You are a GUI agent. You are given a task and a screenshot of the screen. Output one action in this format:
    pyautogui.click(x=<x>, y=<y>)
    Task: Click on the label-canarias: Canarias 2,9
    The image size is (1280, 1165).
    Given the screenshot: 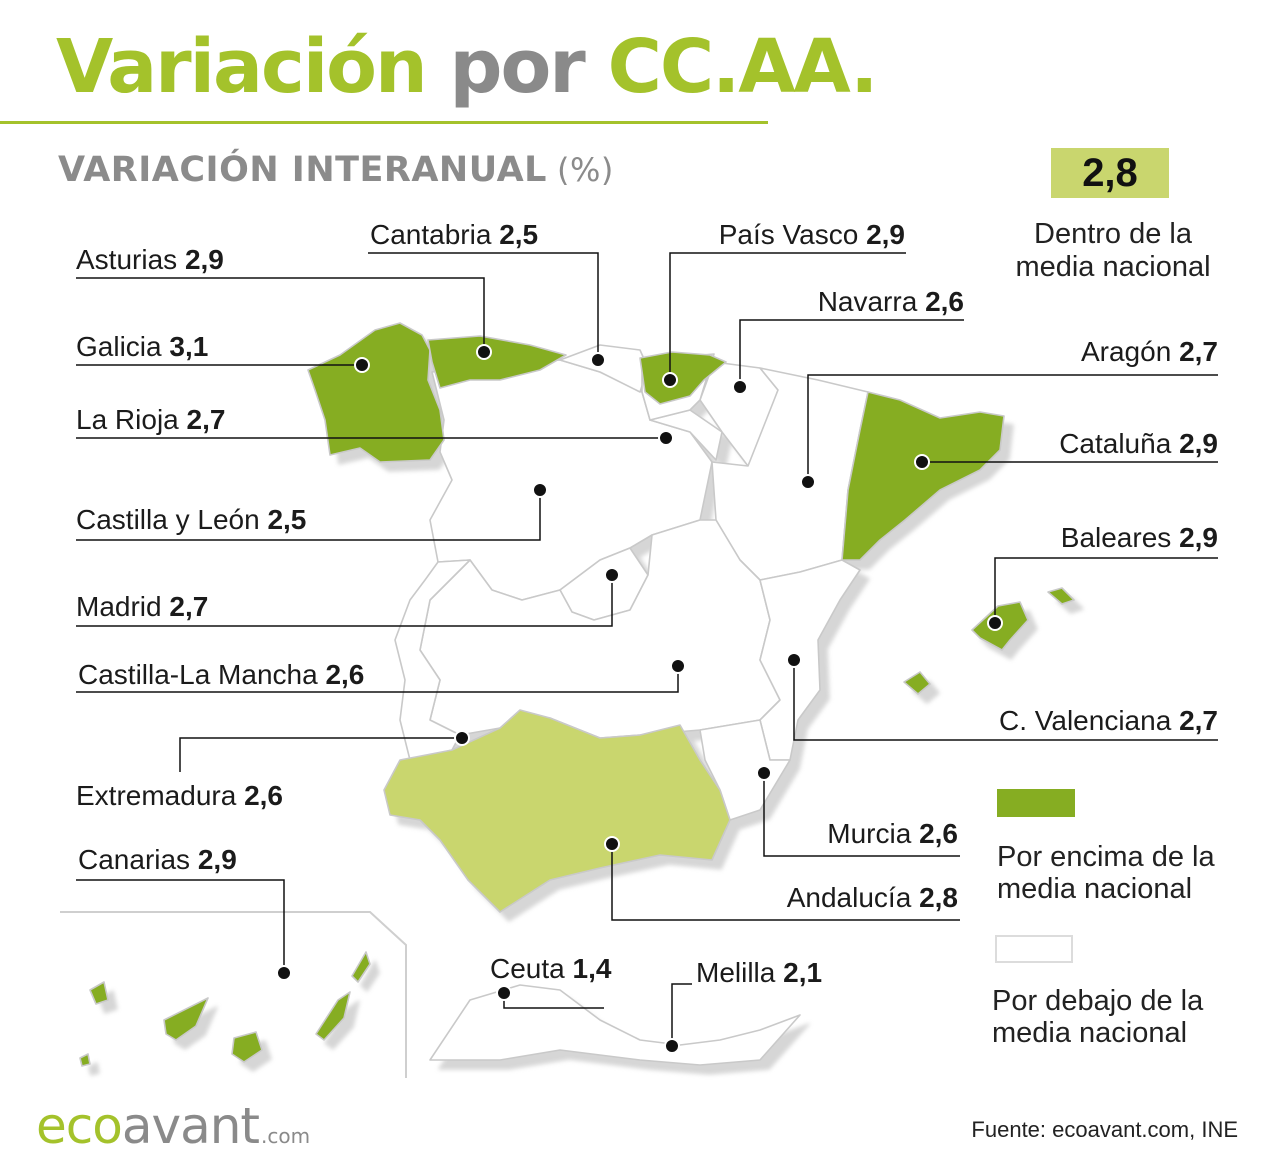 What is the action you would take?
    pyautogui.click(x=157, y=860)
    